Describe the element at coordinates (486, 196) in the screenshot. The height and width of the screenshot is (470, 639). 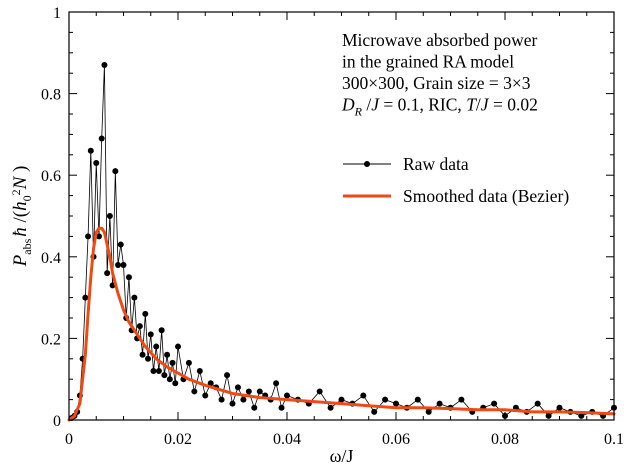
I see `legend-smoothed-label: Smoothed data (Bezier)` at that location.